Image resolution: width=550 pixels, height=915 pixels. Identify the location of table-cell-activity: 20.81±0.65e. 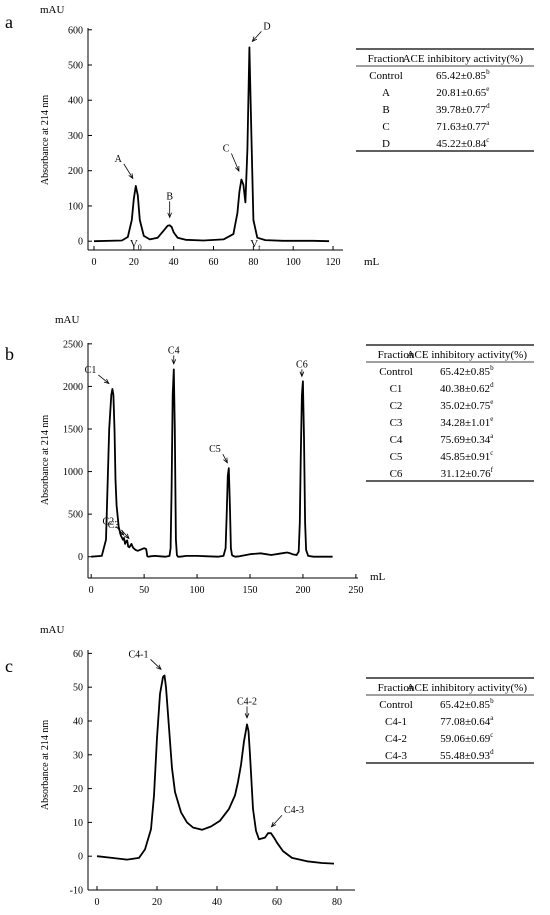
(462, 92).